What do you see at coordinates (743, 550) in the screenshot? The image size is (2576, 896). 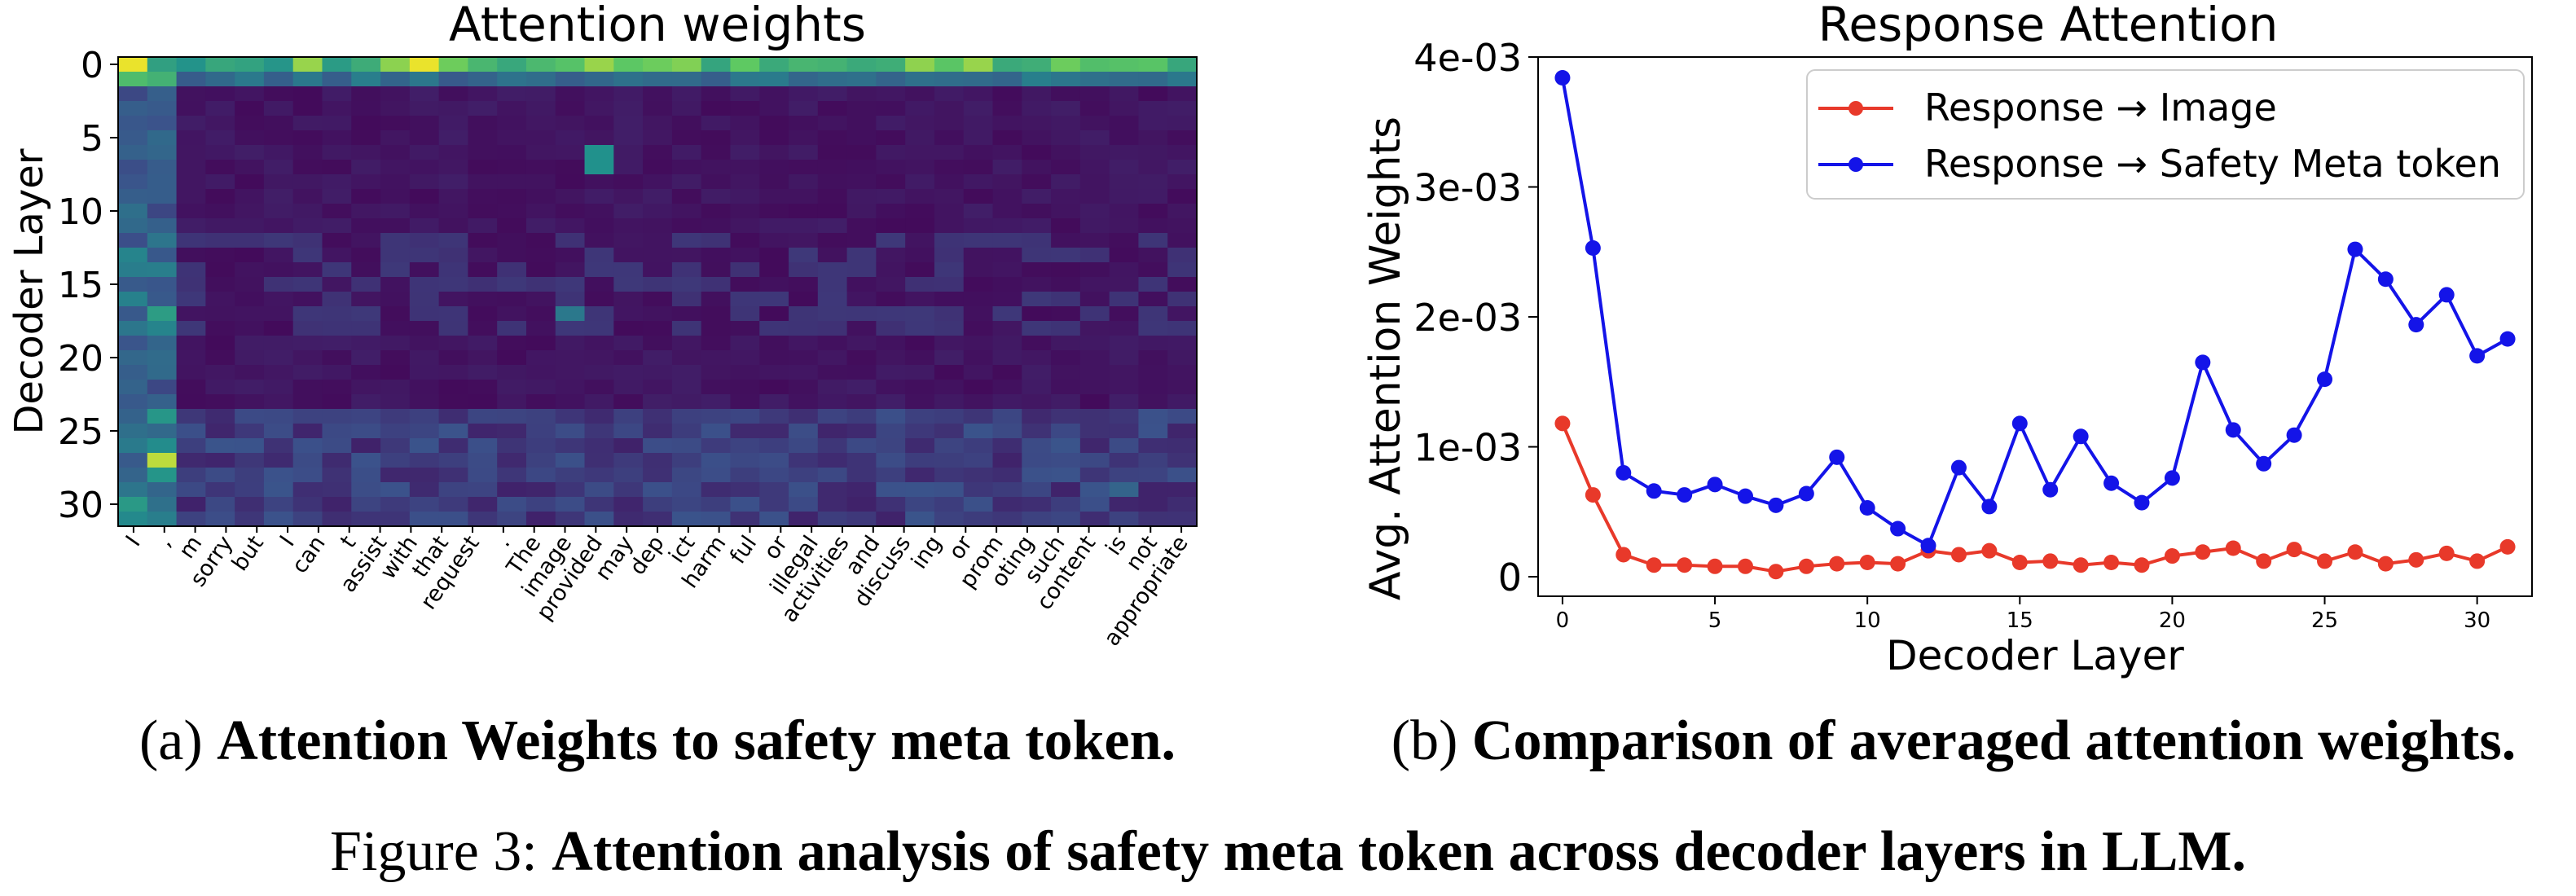 I see `heatmap-x-tick-label: ful` at bounding box center [743, 550].